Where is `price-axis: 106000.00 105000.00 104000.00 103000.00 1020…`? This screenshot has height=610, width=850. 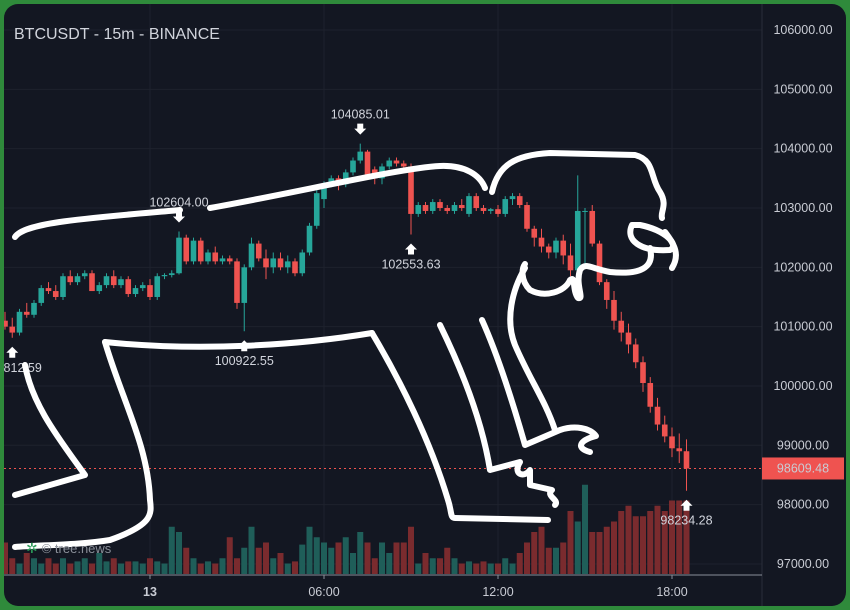
price-axis: 106000.00 105000.00 104000.00 103000.00 1020… is located at coordinates (802, 297).